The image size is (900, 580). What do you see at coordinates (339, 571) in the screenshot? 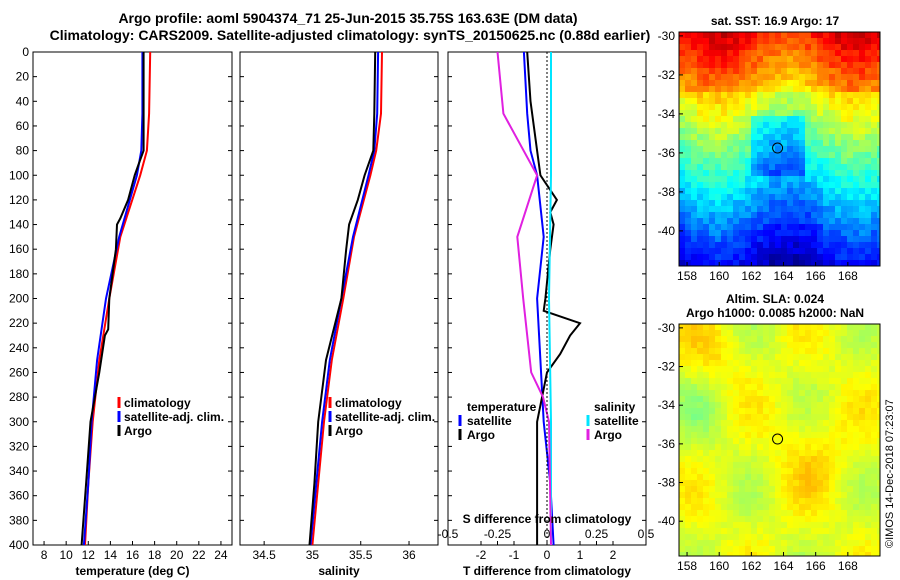
I see `x-axis-label: salinity` at bounding box center [339, 571].